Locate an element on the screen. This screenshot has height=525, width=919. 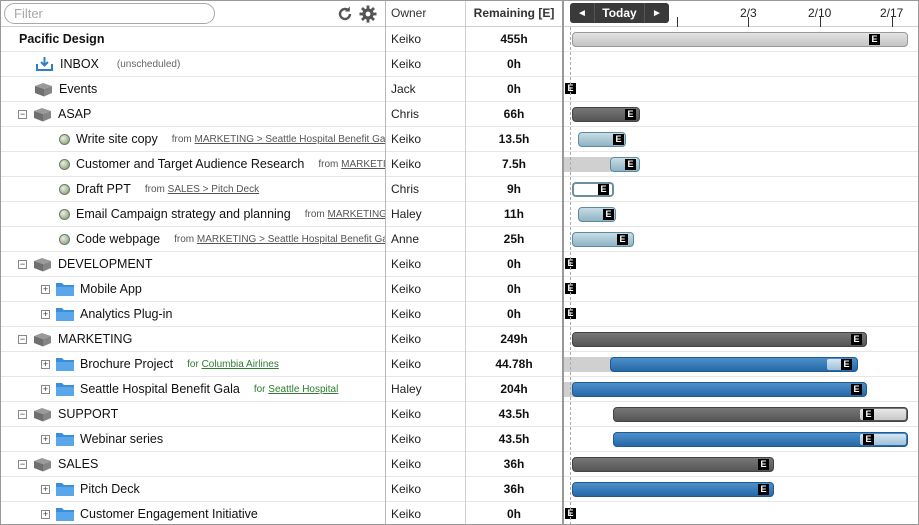
list-item: + Analytics Plug-in Keiko 0h E is located at coordinates (459, 314).